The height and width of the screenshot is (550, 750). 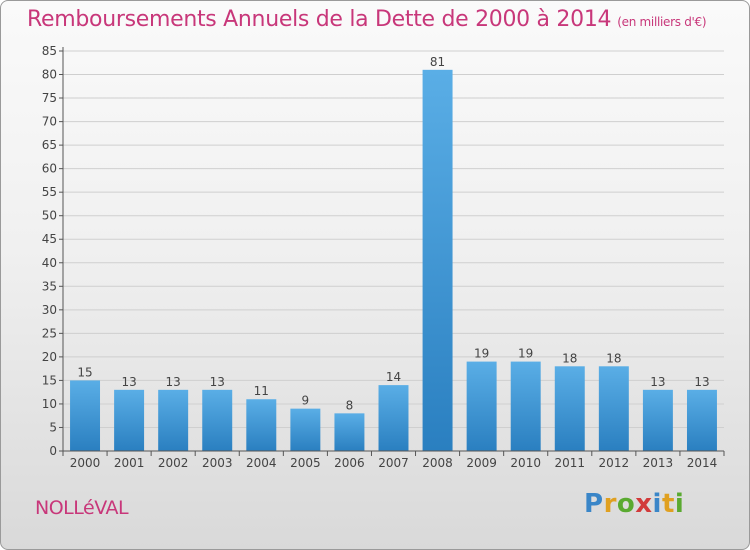 What do you see at coordinates (525, 463) in the screenshot?
I see `x-tick-label: 2010` at bounding box center [525, 463].